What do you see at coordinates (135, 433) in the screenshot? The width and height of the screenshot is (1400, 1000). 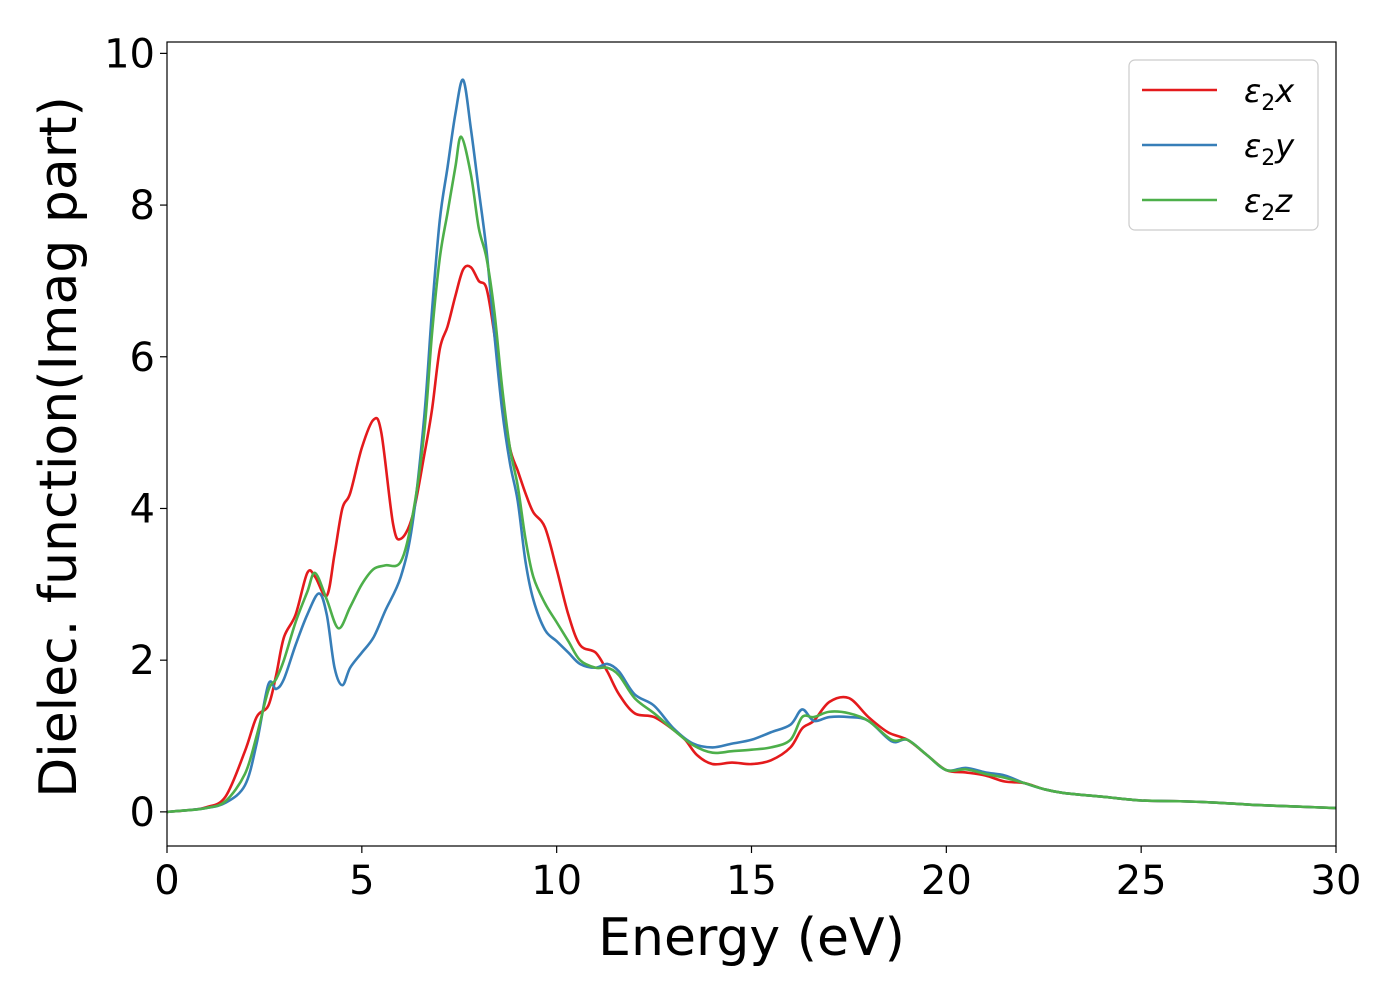 I see `y-axis: 0 2 4 6 8 10` at bounding box center [135, 433].